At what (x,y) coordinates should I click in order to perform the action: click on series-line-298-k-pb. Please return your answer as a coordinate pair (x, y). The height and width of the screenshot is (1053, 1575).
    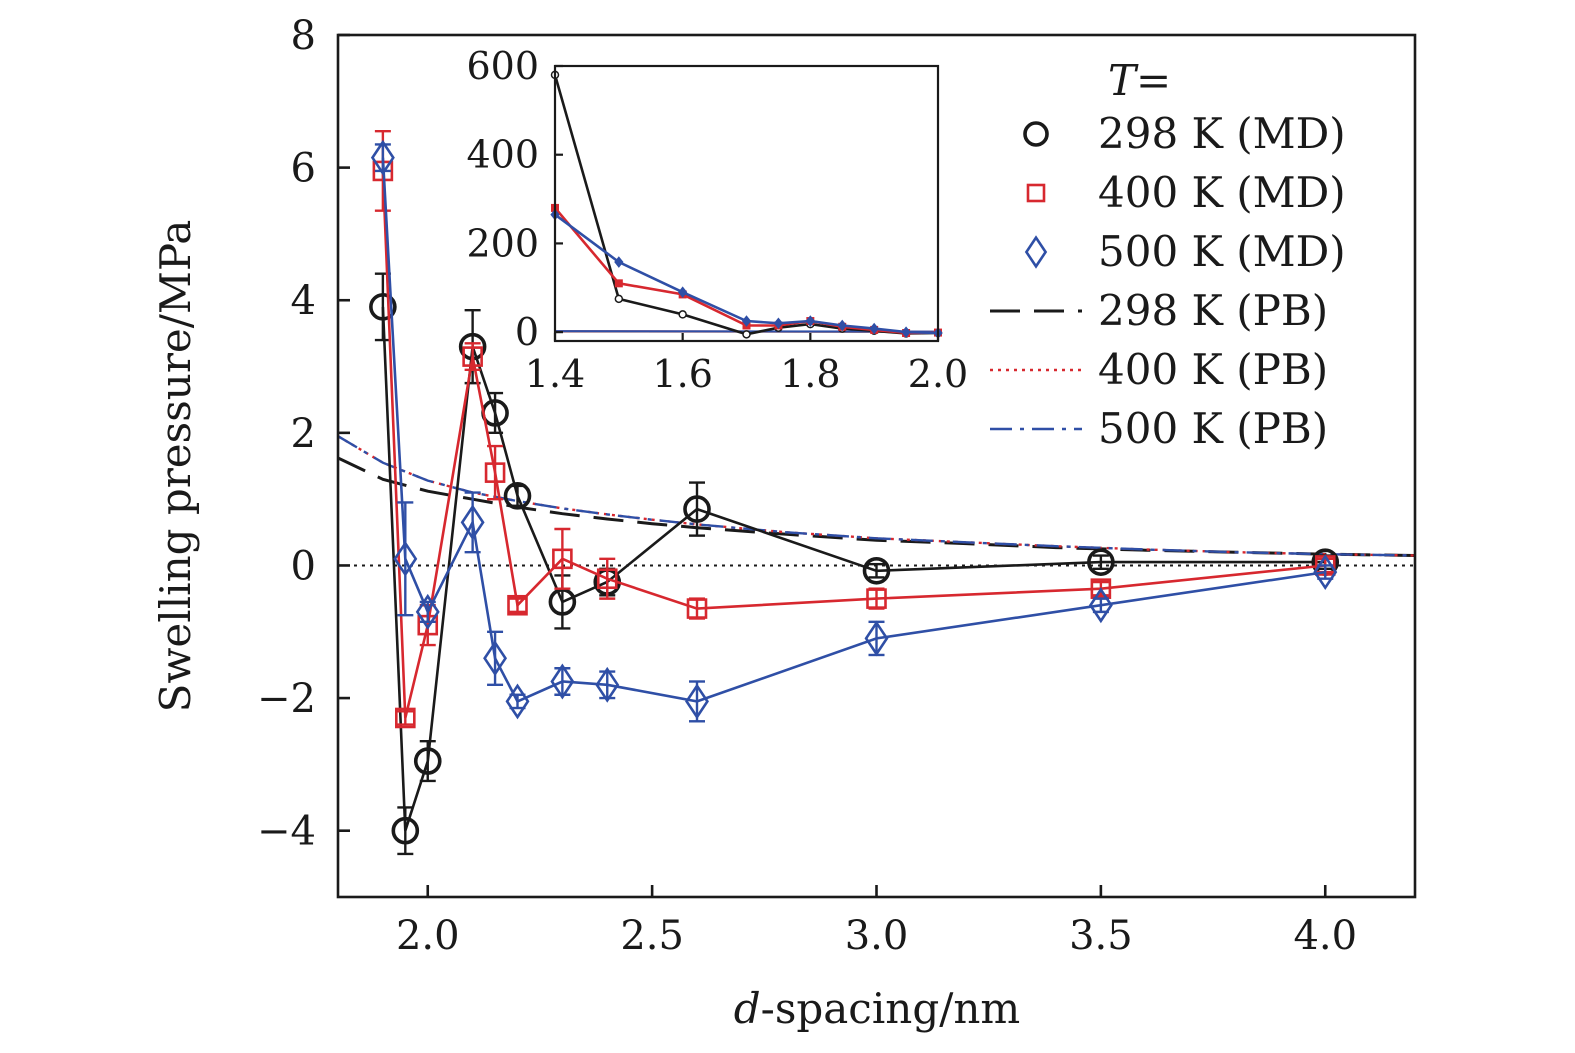
    Looking at the image, I should click on (876, 506).